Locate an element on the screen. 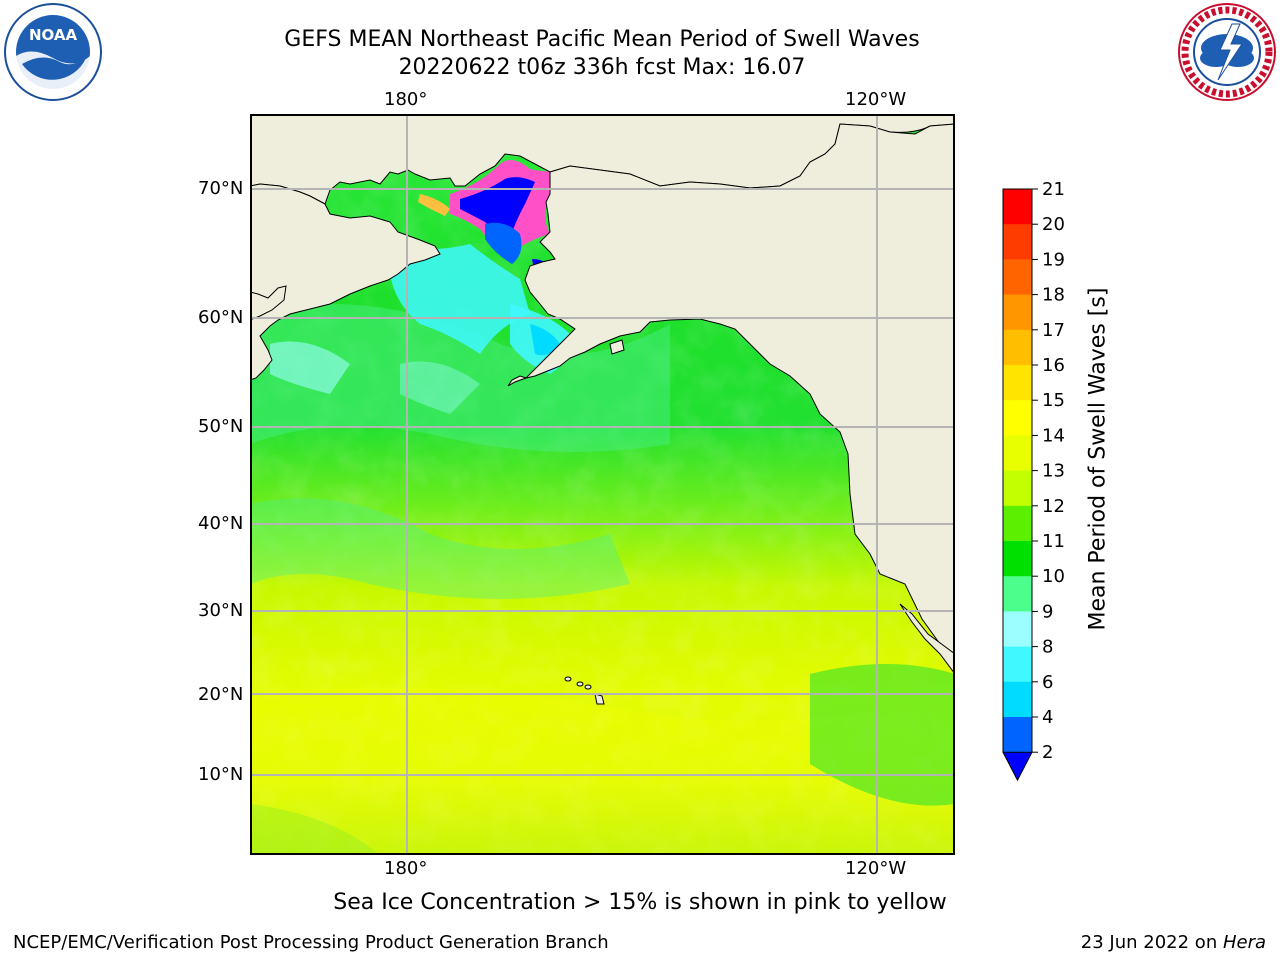 The height and width of the screenshot is (960, 1280). lat-label-60n: 60°N is located at coordinates (221, 317).